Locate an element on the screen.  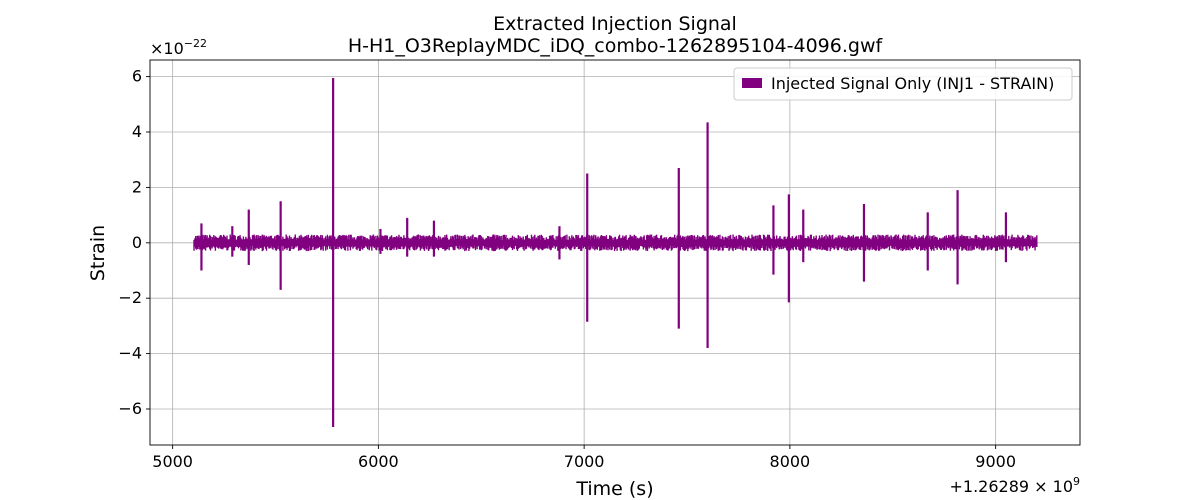
x-tick-label-5000: 5000 is located at coordinates (172, 461).